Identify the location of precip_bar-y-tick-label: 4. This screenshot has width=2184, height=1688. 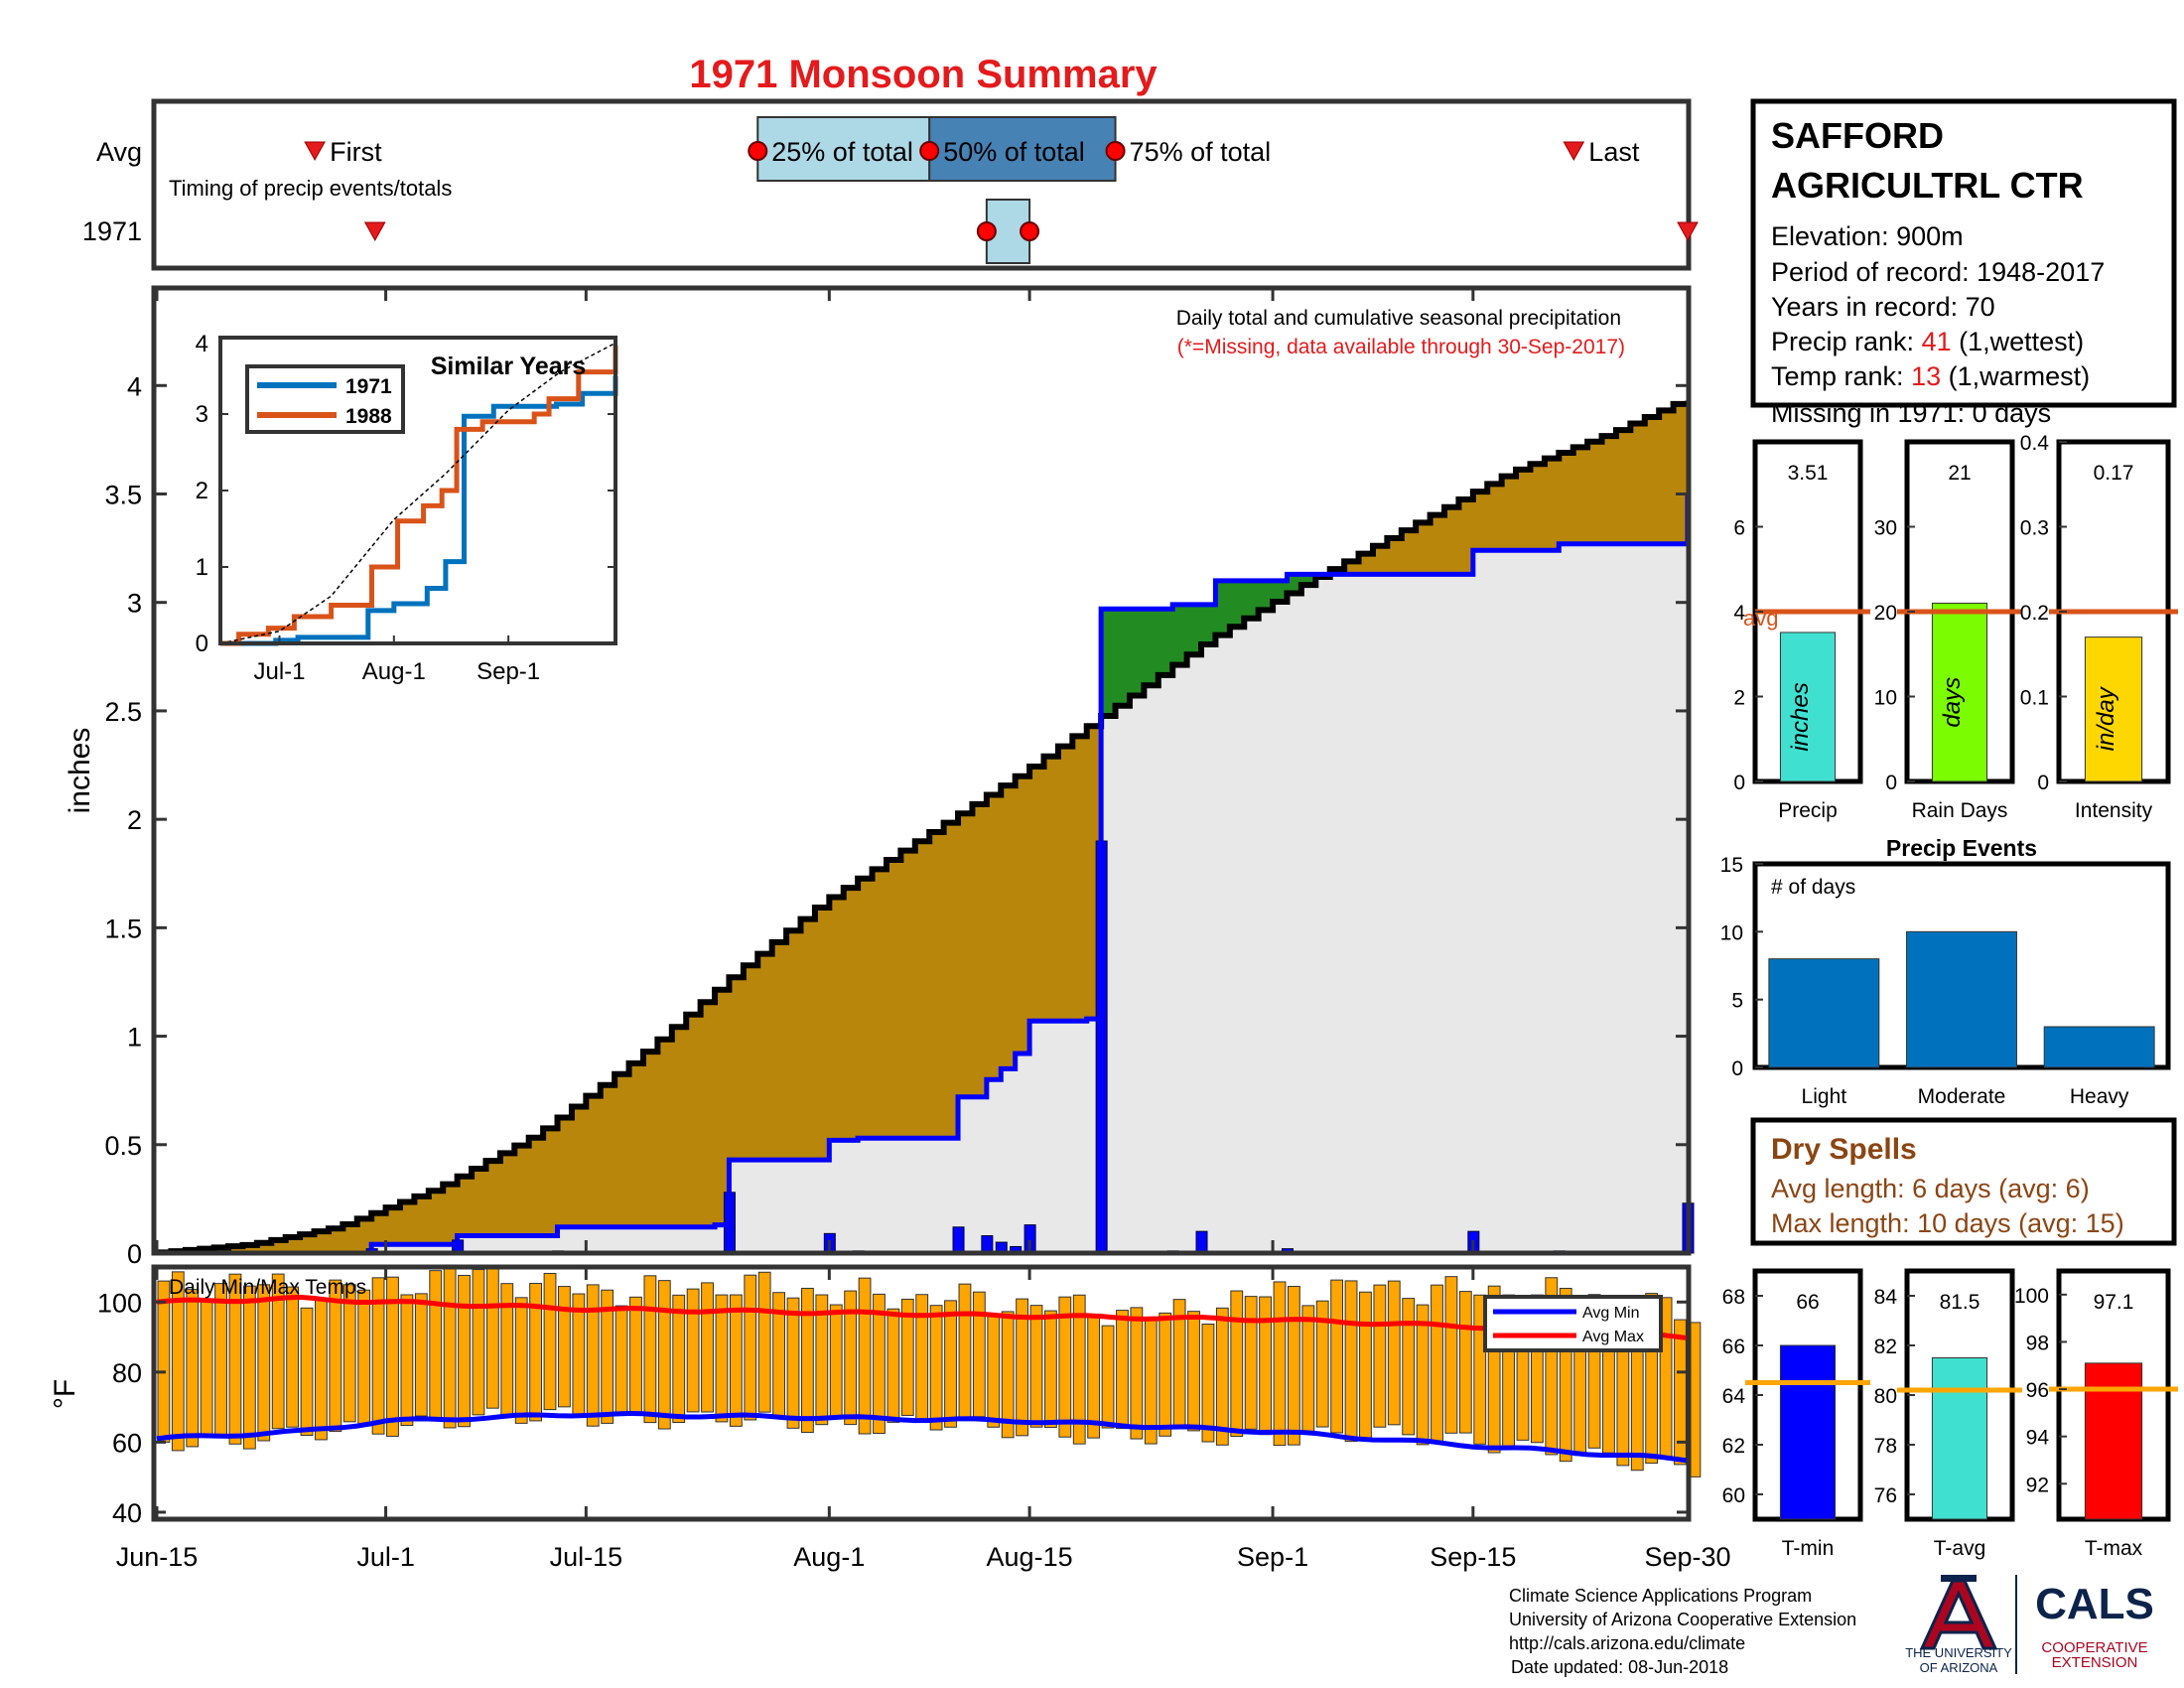
(1739, 613).